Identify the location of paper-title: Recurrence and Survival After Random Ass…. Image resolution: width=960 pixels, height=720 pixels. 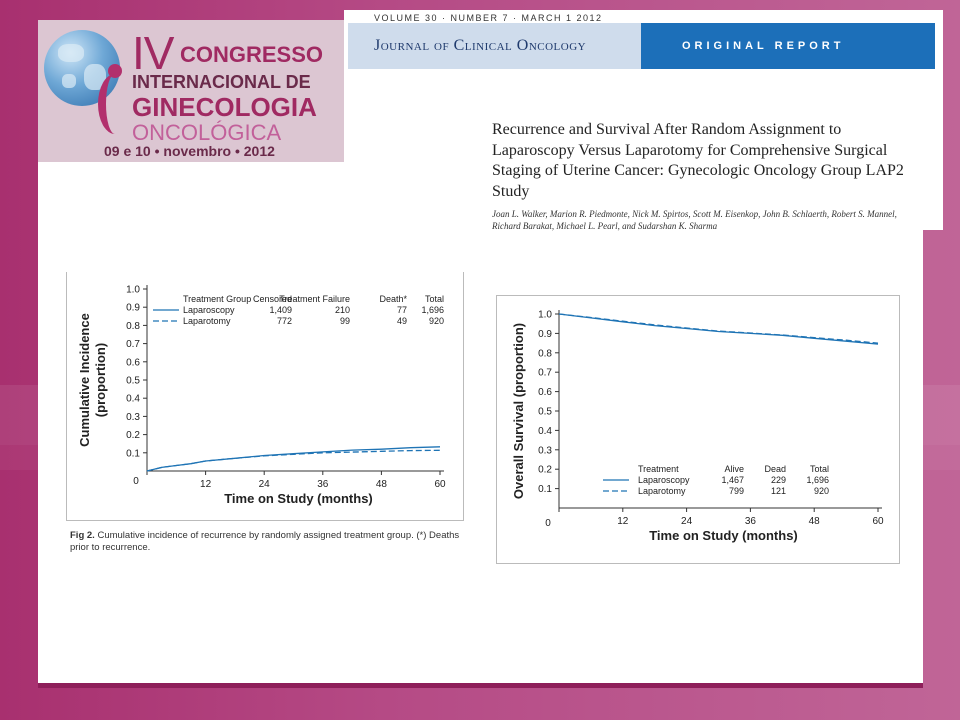
(698, 160).